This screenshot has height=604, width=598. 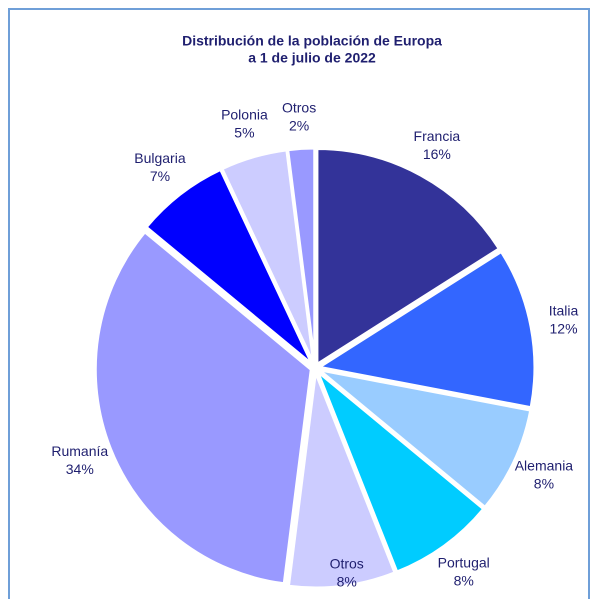 I want to click on value-label: 2%, so click(x=299, y=126).